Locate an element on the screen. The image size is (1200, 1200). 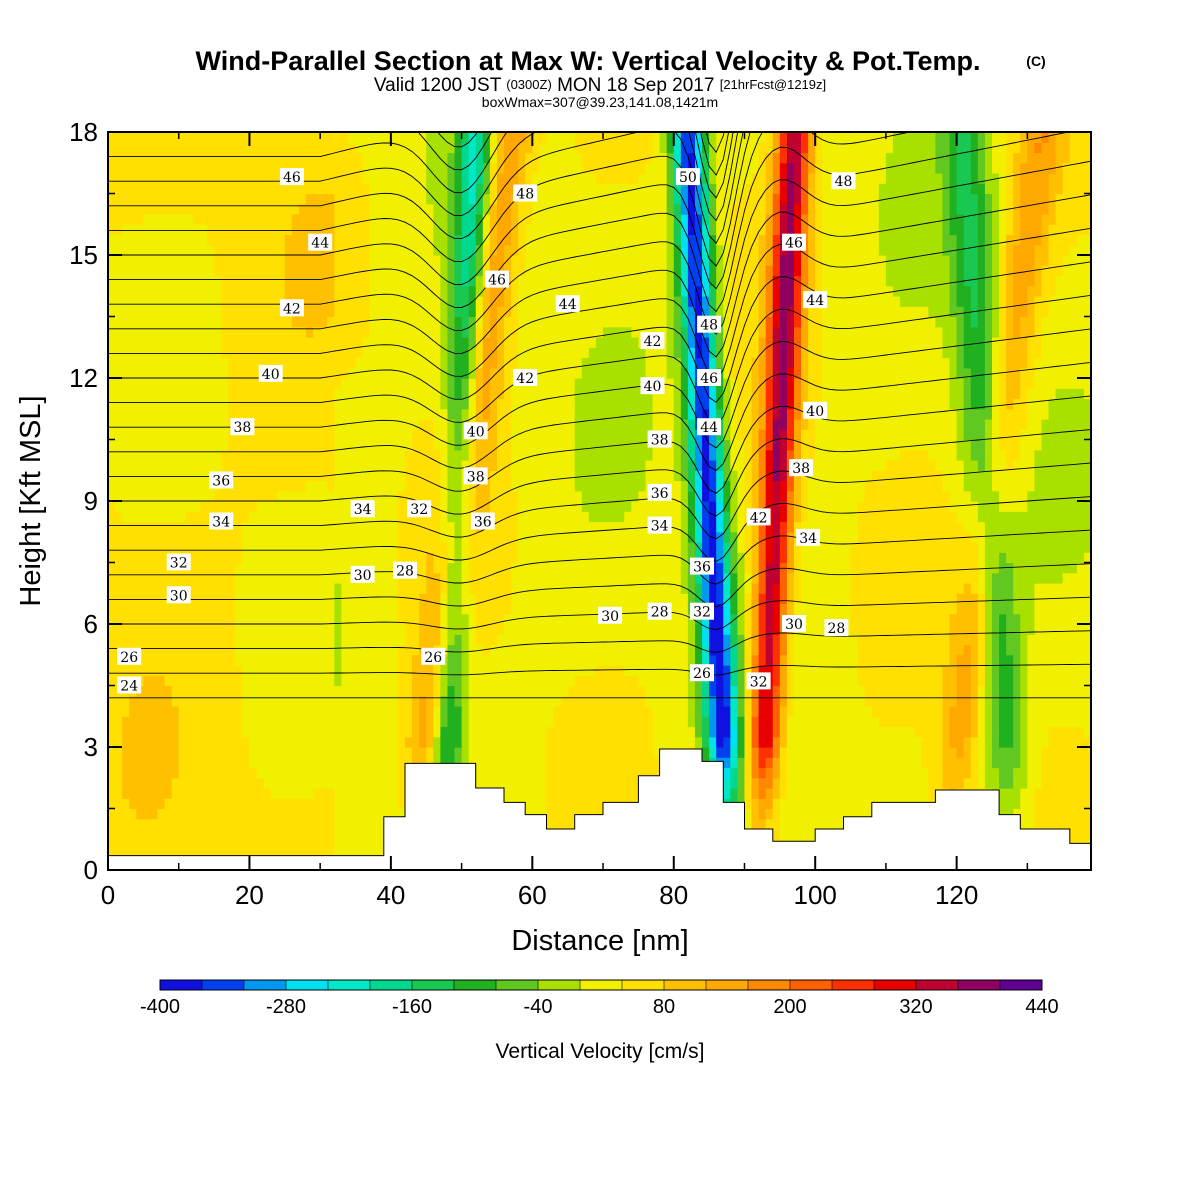
valid-date: MON 18 Sep 2017 is located at coordinates (635, 85).